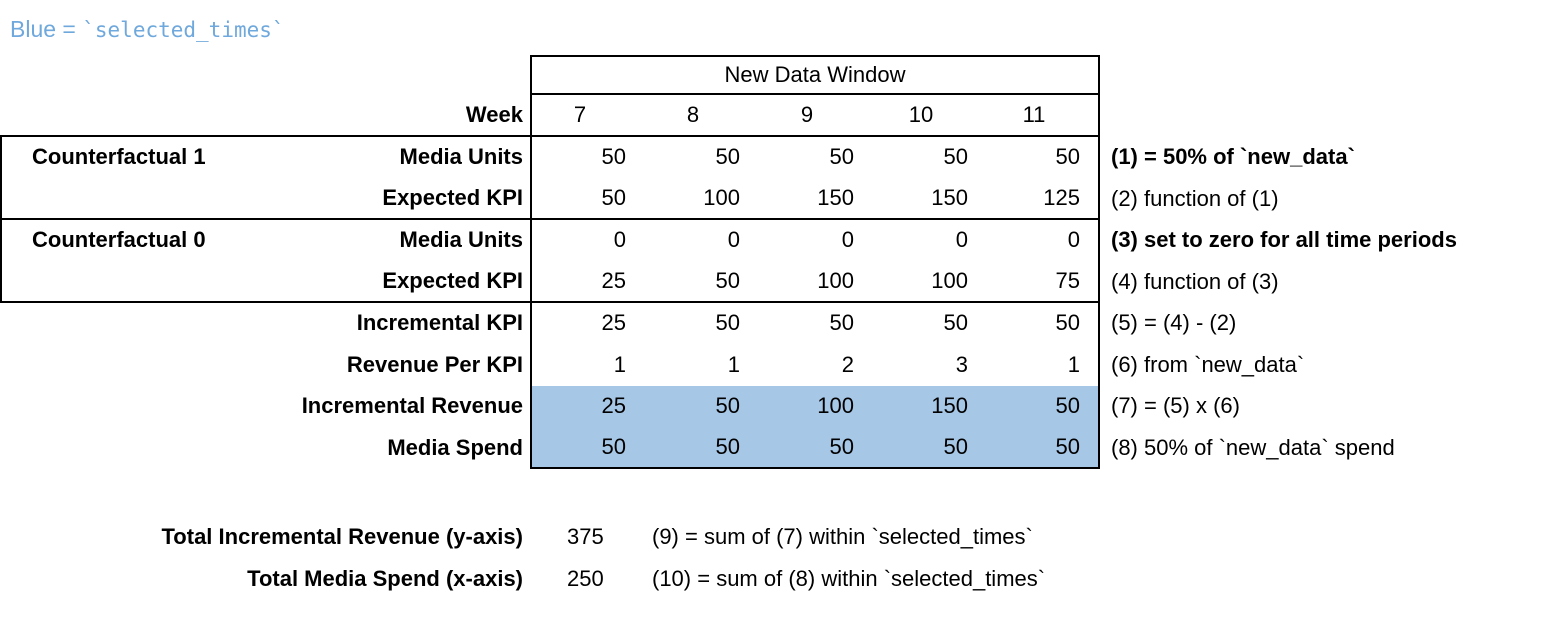  I want to click on highlighted-table-cell: 100, so click(815, 406).